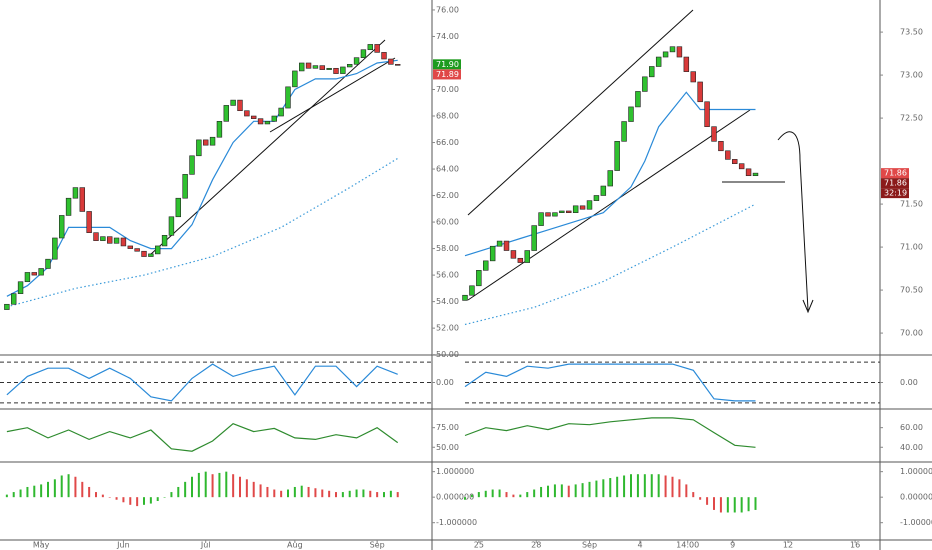 This screenshot has height=550, width=932. I want to click on price-label: 71.86, so click(895, 183).